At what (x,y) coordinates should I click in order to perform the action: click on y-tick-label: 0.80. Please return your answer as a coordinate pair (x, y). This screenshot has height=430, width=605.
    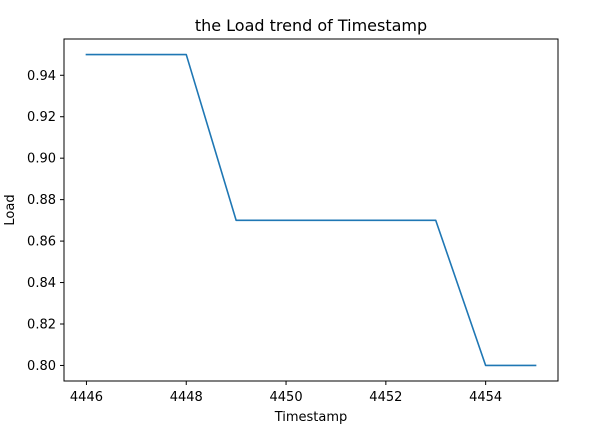
    Looking at the image, I should click on (41, 366).